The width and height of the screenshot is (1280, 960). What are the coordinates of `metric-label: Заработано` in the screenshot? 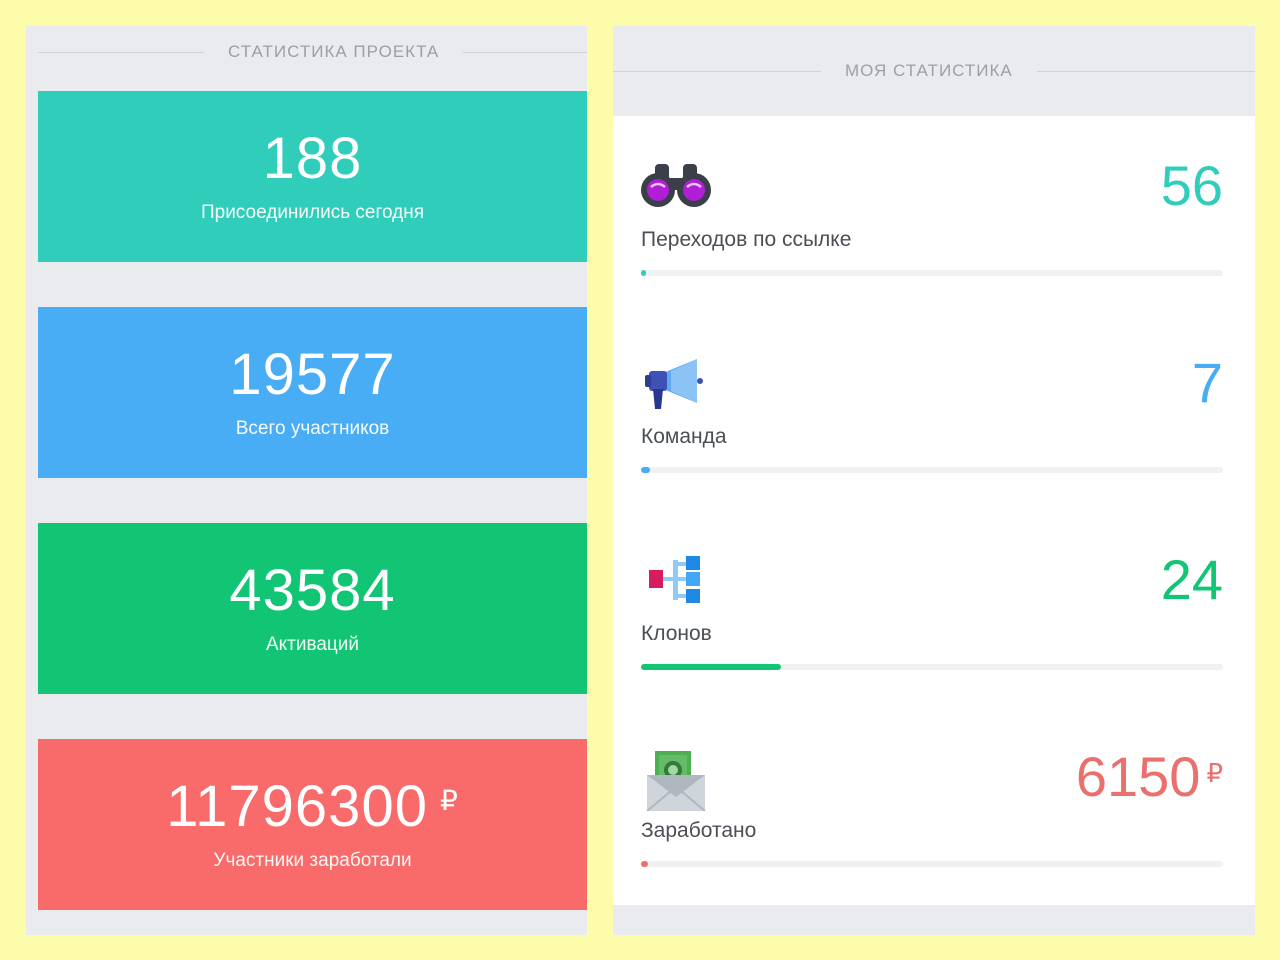 It's located at (699, 830).